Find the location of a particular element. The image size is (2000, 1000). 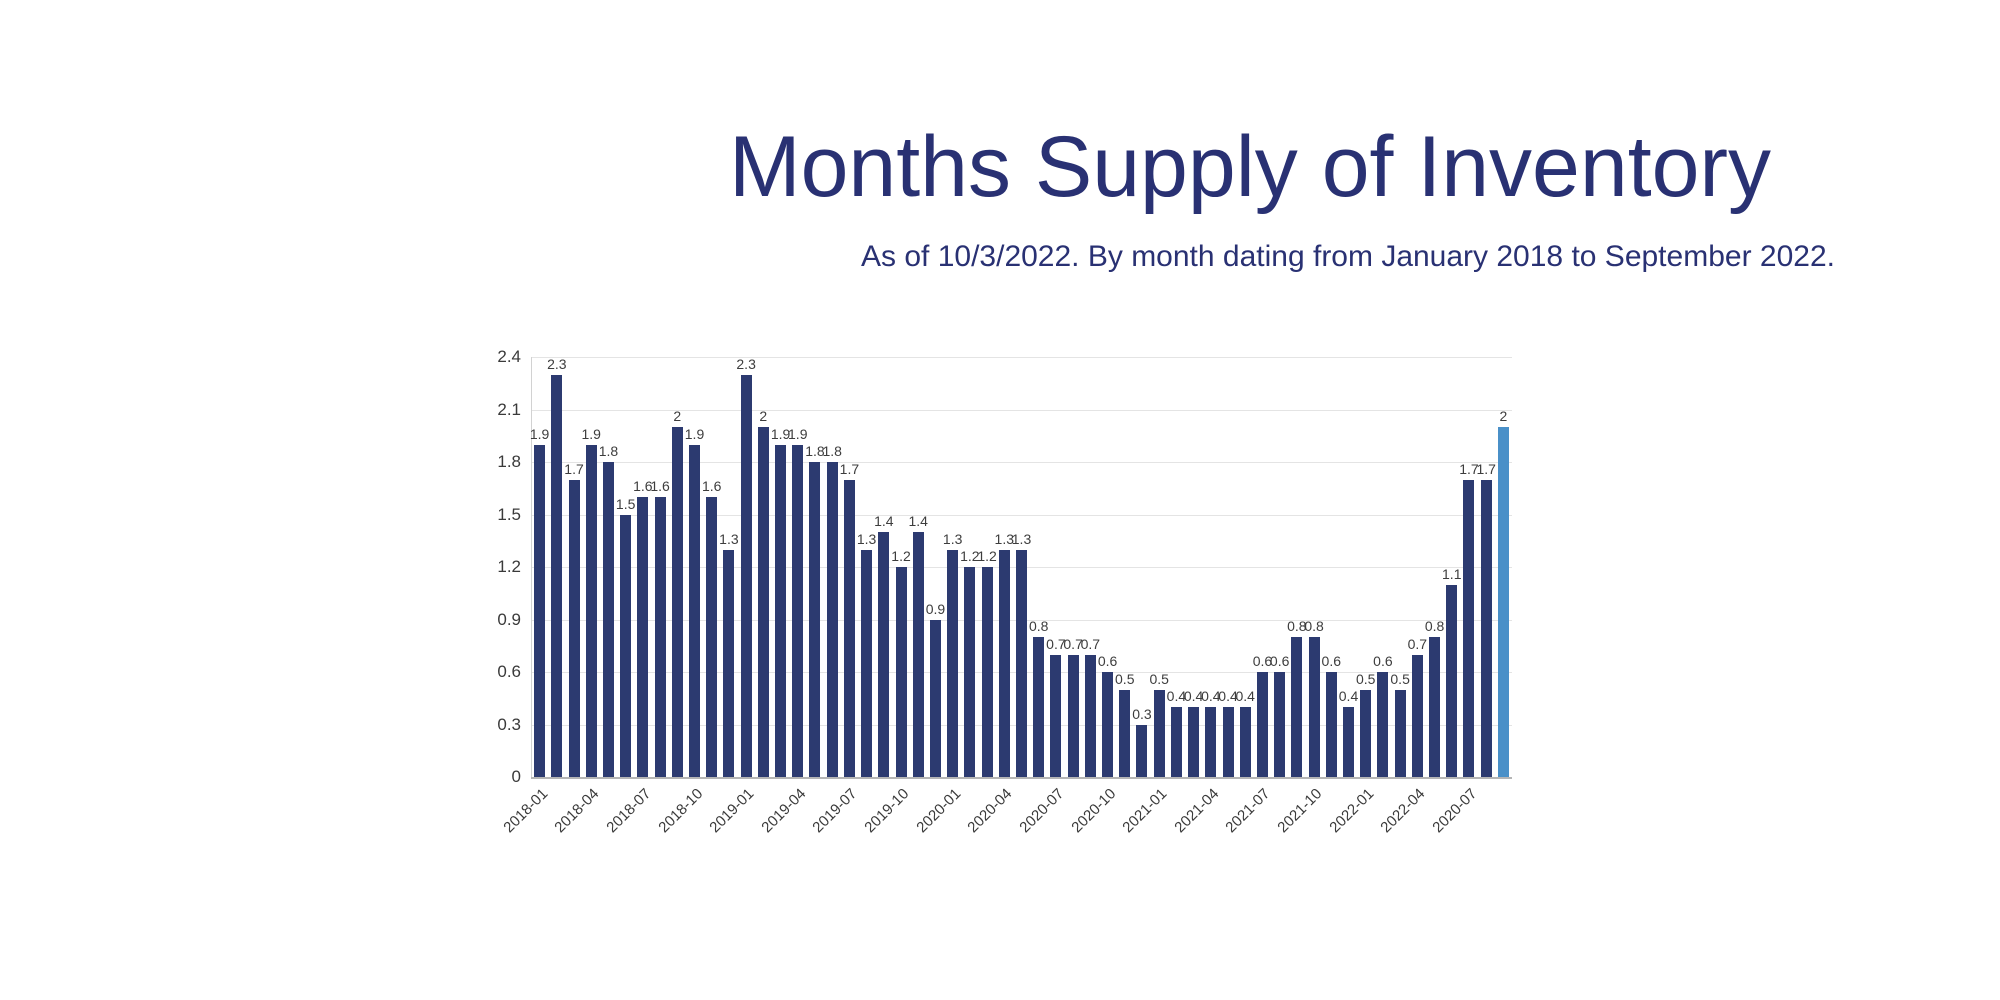

y-tick-label: 1.2 is located at coordinates (509, 566).